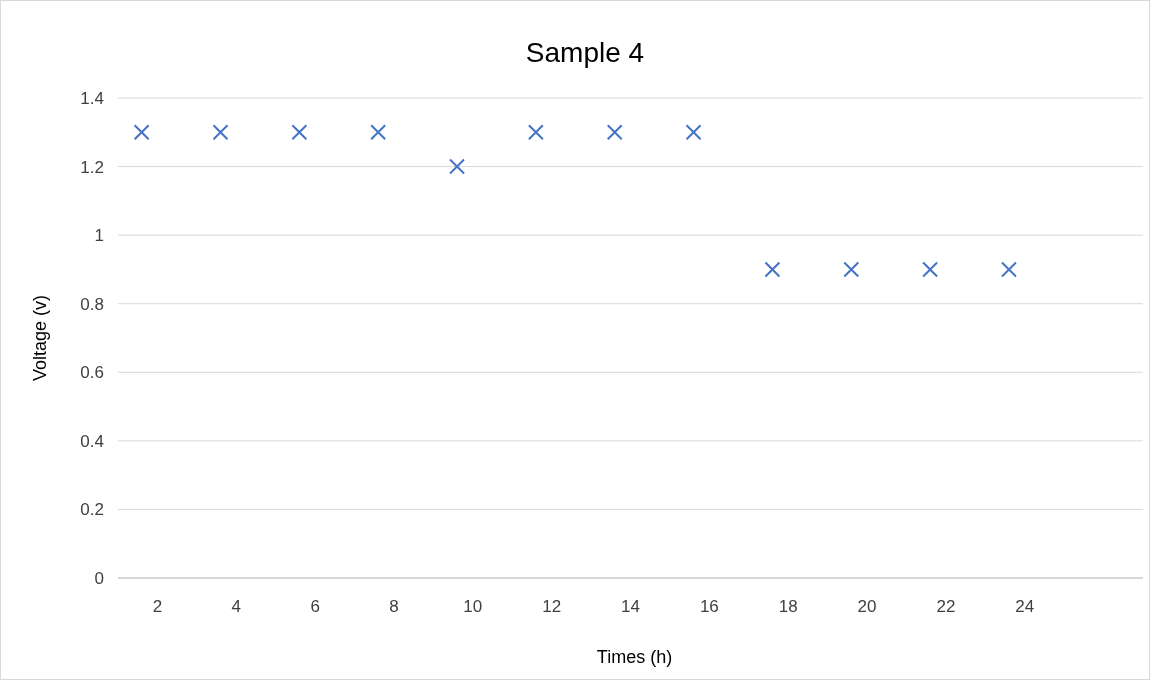 This screenshot has height=680, width=1150. I want to click on x-tick-label: 4, so click(236, 606).